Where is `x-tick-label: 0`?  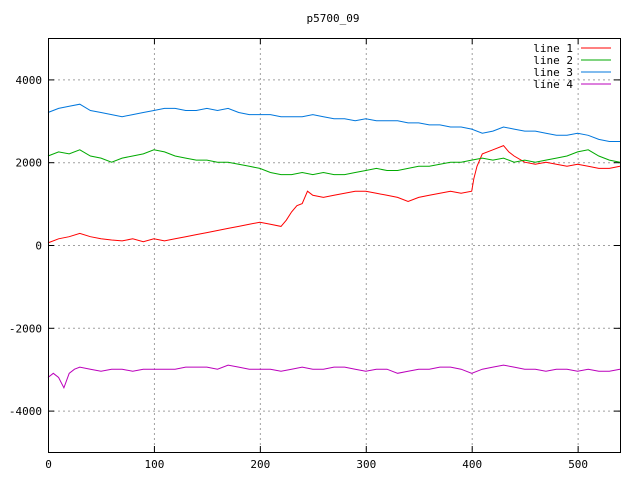 x-tick-label: 0 is located at coordinates (48, 464).